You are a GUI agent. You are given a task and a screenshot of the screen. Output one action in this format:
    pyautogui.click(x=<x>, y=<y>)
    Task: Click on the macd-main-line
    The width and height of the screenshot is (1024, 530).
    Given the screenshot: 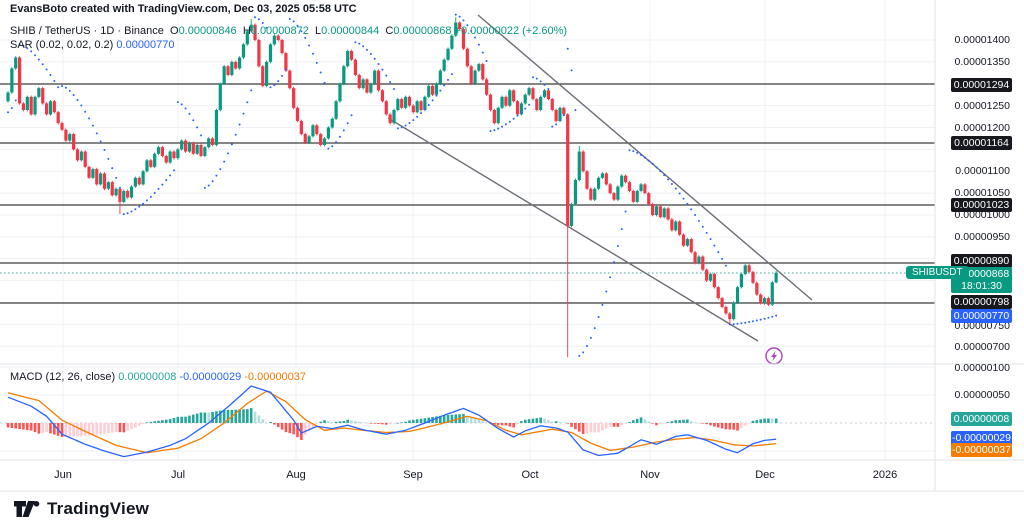 What is the action you would take?
    pyautogui.click(x=392, y=421)
    